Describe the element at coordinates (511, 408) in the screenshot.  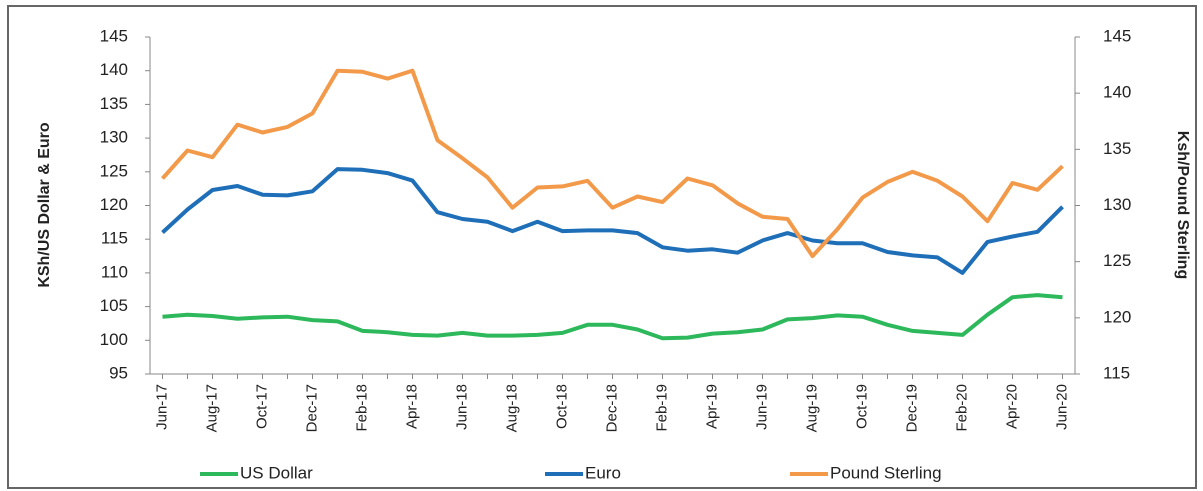
I see `x-tick-label: Aug-18` at that location.